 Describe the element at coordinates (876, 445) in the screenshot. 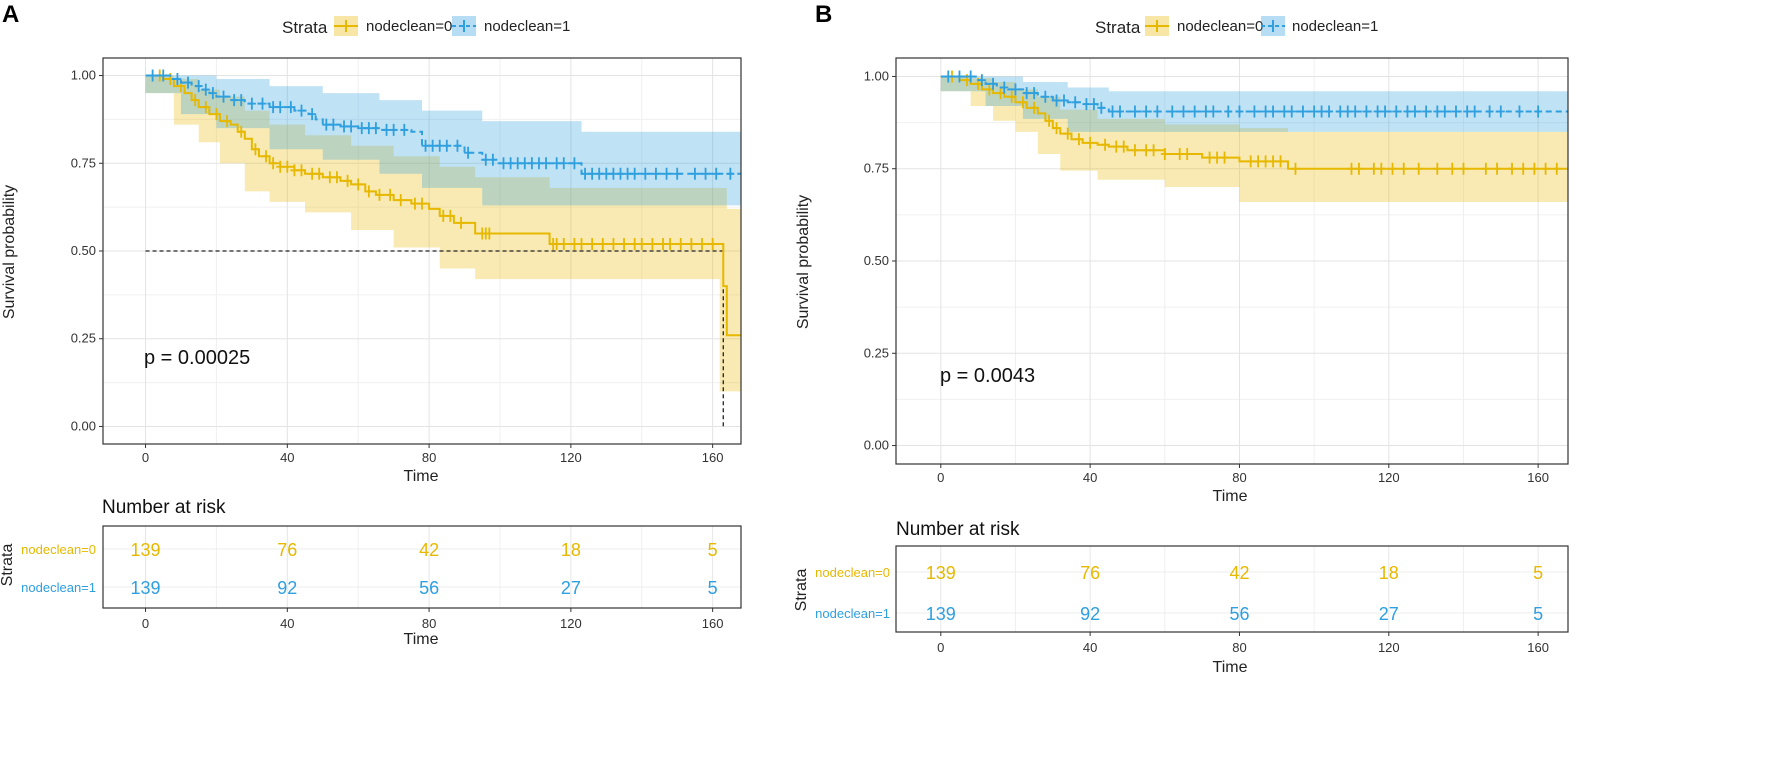

I see `y-tick-label: 0.00` at that location.